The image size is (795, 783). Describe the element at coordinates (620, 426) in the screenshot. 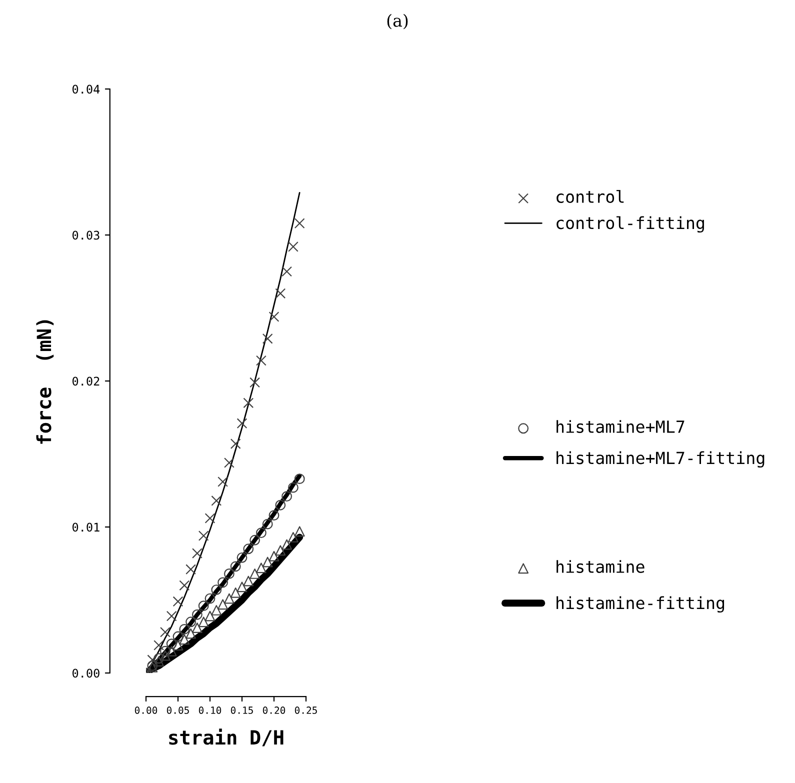

I see `legend-label: histamine+ML7` at that location.